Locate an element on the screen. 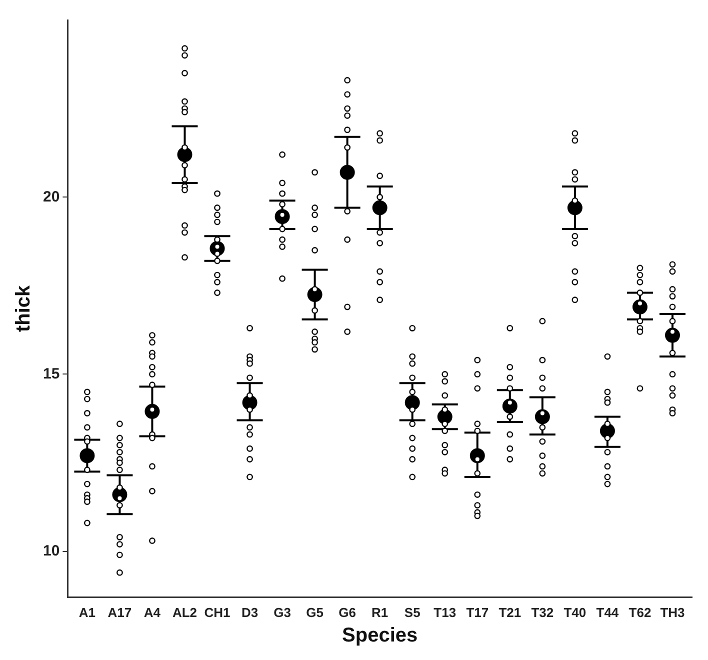 The height and width of the screenshot is (660, 708). x-tick-label: A17 is located at coordinates (120, 612).